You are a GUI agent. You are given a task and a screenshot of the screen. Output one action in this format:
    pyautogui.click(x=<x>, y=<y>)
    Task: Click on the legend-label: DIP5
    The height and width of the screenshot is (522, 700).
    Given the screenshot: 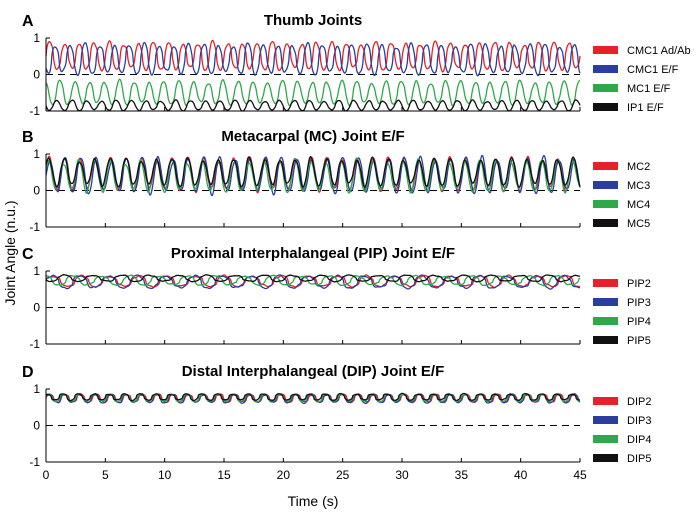 What is the action you would take?
    pyautogui.click(x=639, y=459)
    